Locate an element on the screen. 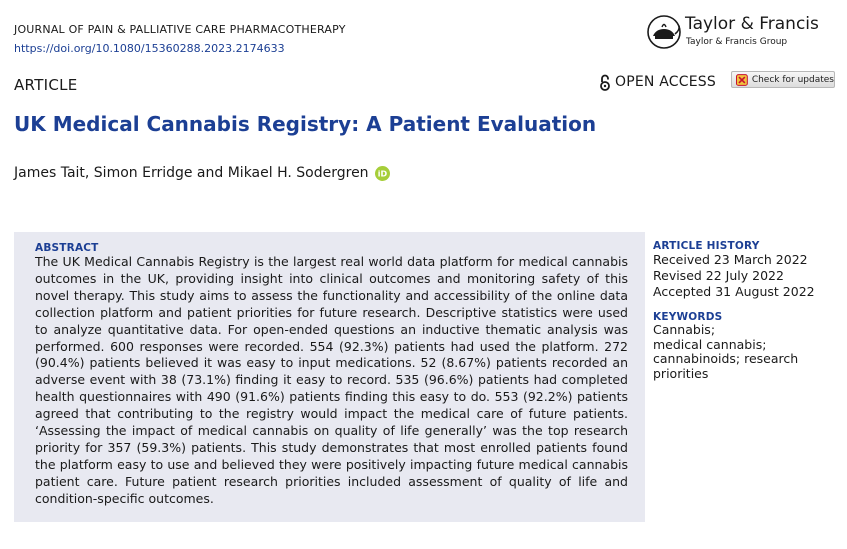  open-lock-icon is located at coordinates (605, 82).